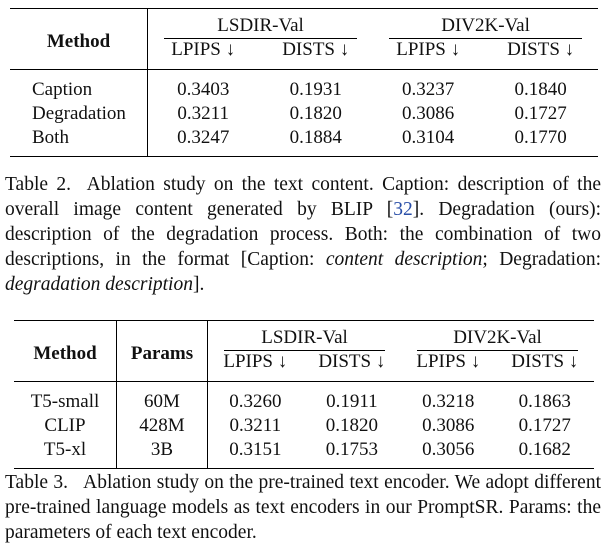 The height and width of the screenshot is (559, 606). Describe the element at coordinates (79, 85) in the screenshot. I see `row-label: Caption` at that location.